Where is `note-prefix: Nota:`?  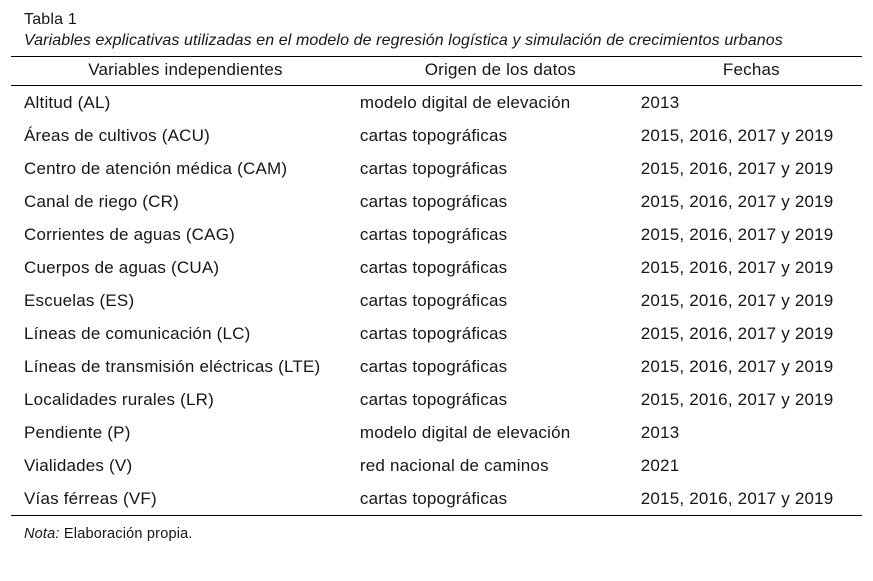
note-prefix: Nota: is located at coordinates (42, 534).